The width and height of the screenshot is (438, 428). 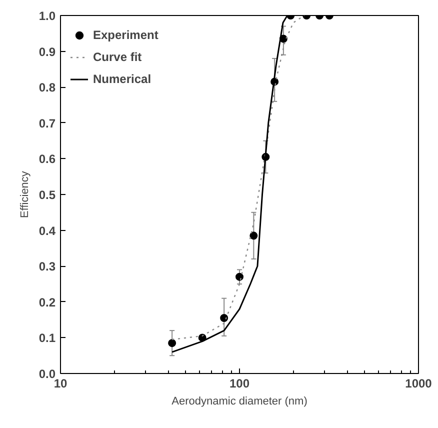 What do you see at coordinates (240, 402) in the screenshot?
I see `x-axis-title: Aerodynamic diameter (nm)` at bounding box center [240, 402].